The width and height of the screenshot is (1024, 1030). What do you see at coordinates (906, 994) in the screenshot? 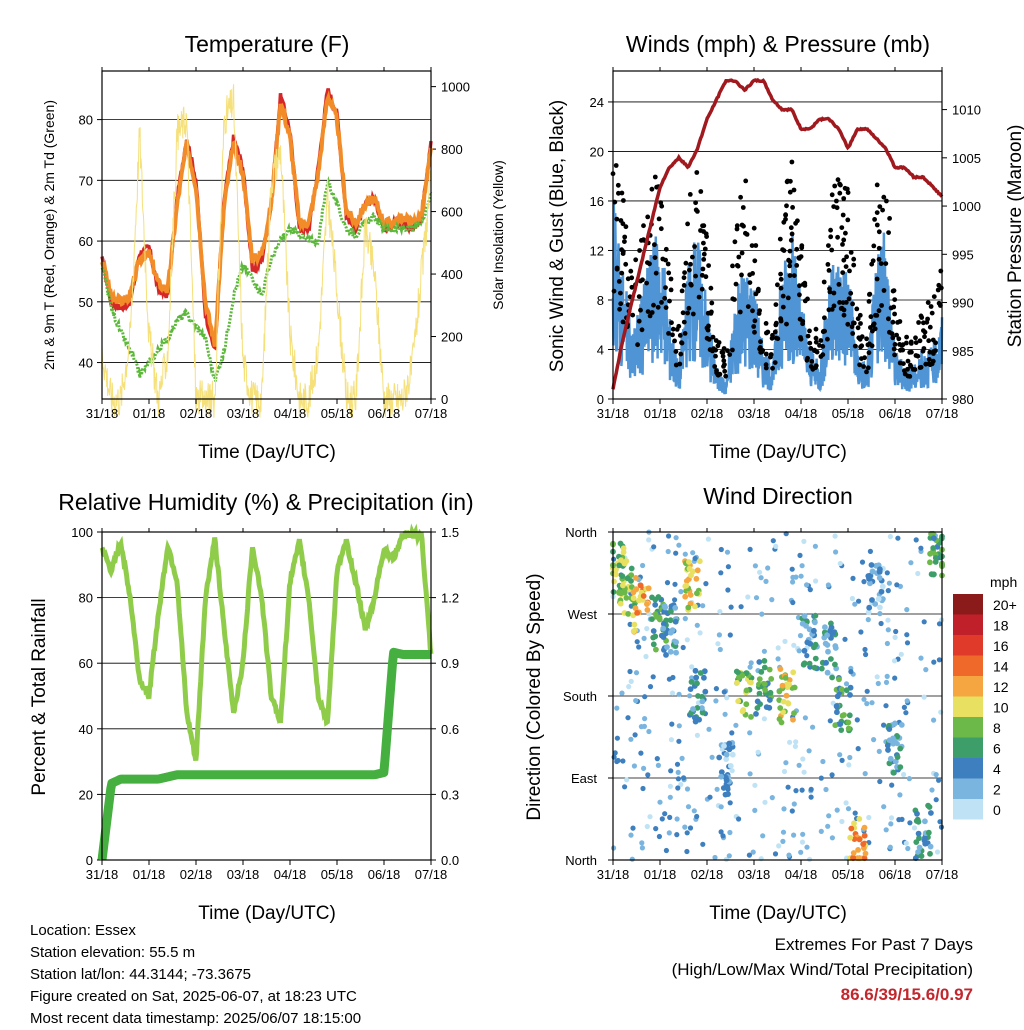
I see `extremes-values: 86.6/39/15.6/0.97` at bounding box center [906, 994].